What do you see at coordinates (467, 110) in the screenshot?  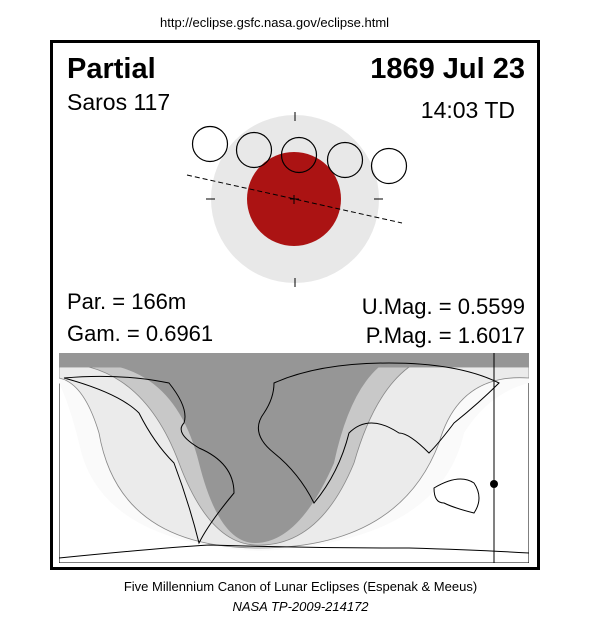 I see `eclipse-time: 14:03 TD` at bounding box center [467, 110].